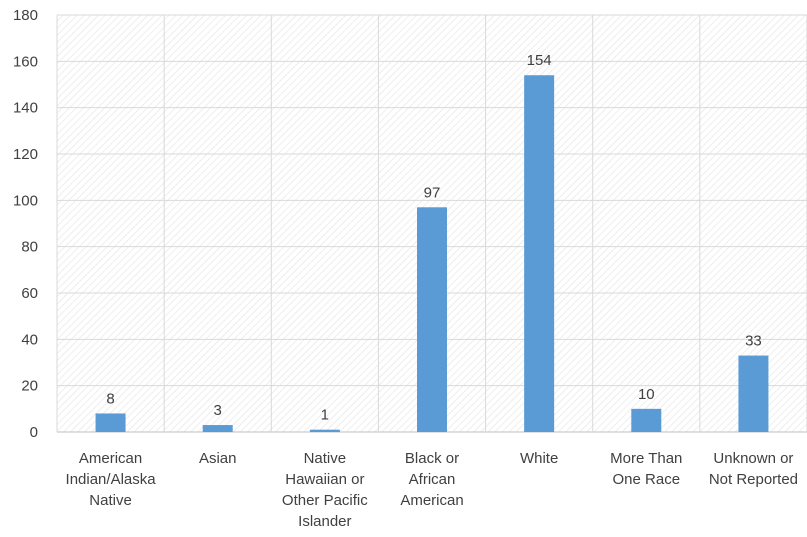 This screenshot has width=807, height=537. Describe the element at coordinates (25, 224) in the screenshot. I see `y-axis-tick-labels: 0 20 40 60 80 100 120 140 160 180` at that location.